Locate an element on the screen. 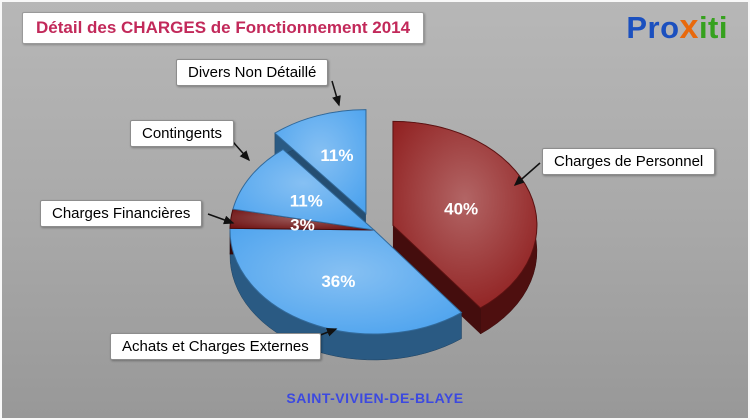 The width and height of the screenshot is (750, 420). slice-label-charges-de-personnel: Charges de Personnel is located at coordinates (629, 161).